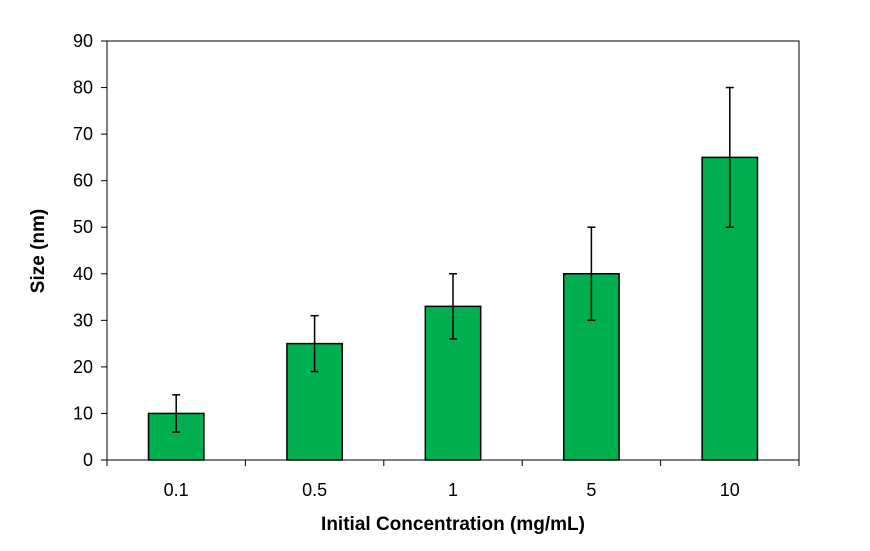  Describe the element at coordinates (83, 367) in the screenshot. I see `y-tick-label: 20` at that location.